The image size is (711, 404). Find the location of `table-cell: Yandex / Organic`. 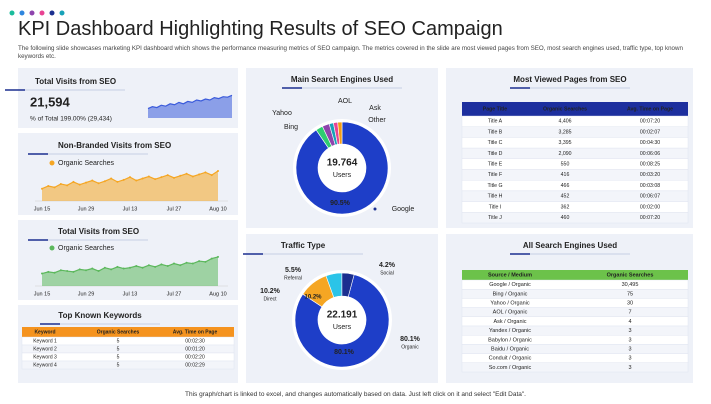

table-cell: Yandex / Organic is located at coordinates (510, 331).